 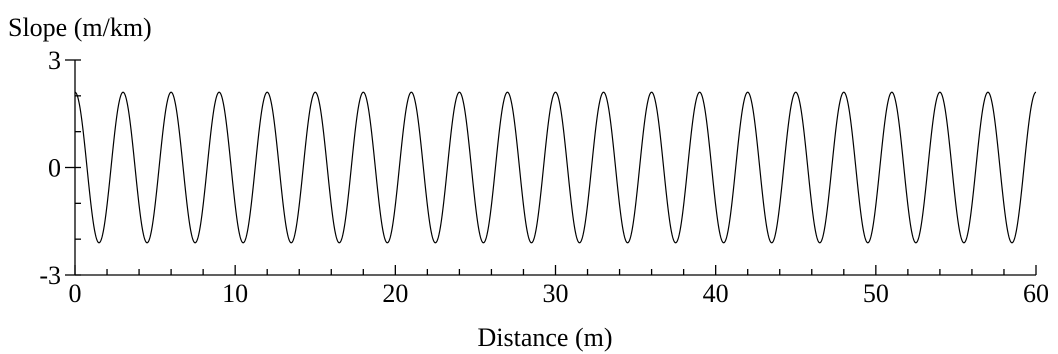 I want to click on y-tick-label: 0, so click(x=54, y=168).